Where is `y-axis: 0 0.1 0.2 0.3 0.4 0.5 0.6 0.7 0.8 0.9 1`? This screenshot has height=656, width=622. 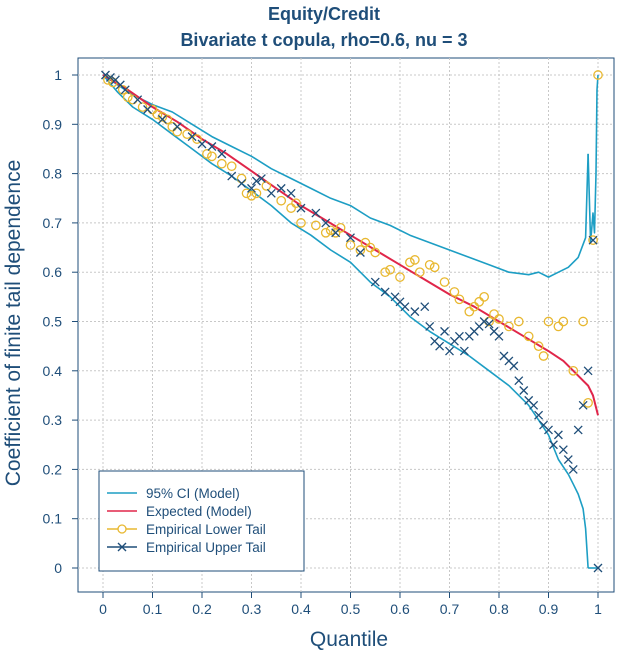 y-axis: 0 0.1 0.2 0.3 0.4 0.5 0.6 0.7 0.8 0.9 1 is located at coordinates (60, 321).